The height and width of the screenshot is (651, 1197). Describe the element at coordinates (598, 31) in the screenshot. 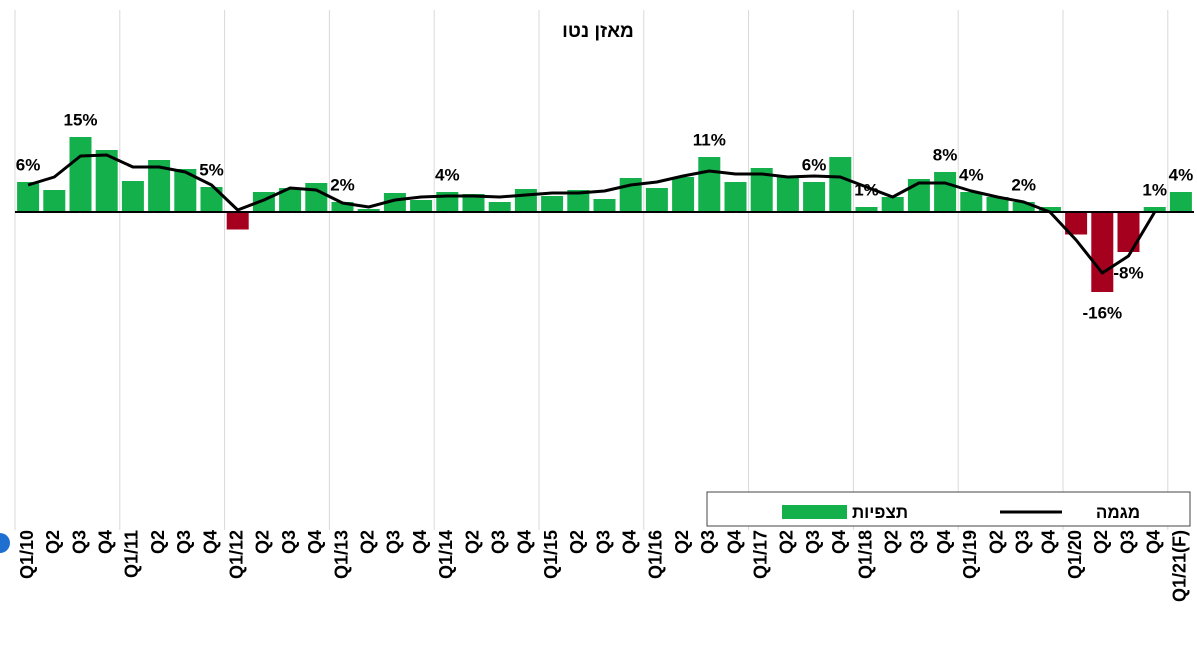

I see `chart-title: מאזן נטו` at that location.